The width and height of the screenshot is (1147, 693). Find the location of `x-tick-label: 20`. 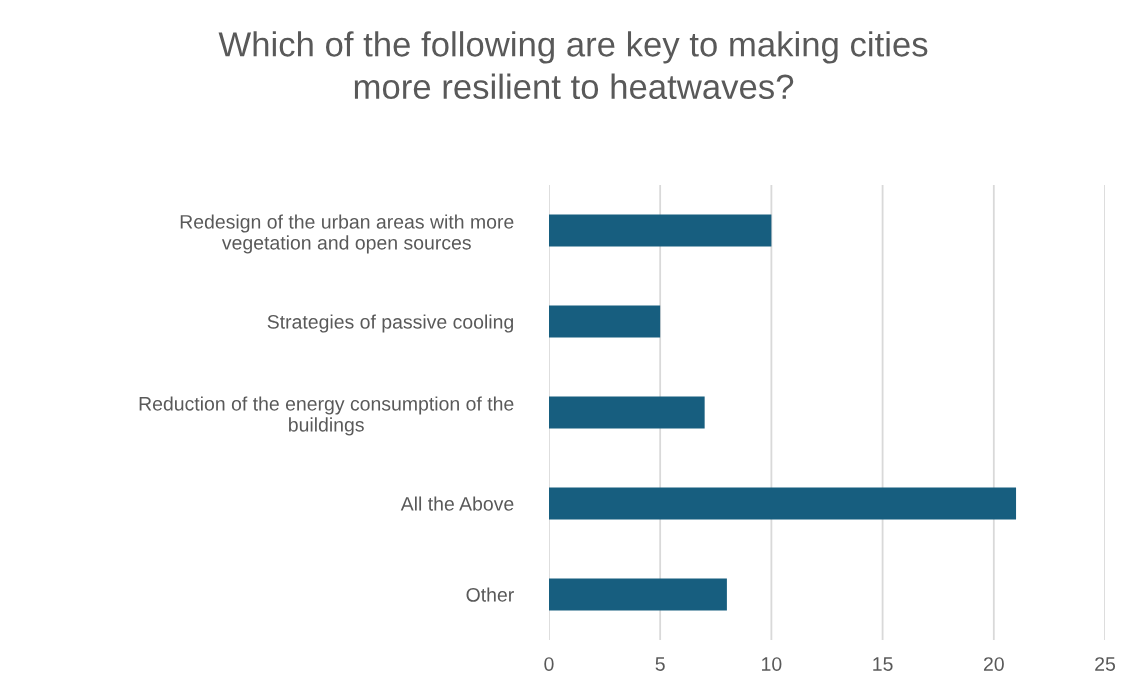

x-tick-label: 20 is located at coordinates (993, 664).